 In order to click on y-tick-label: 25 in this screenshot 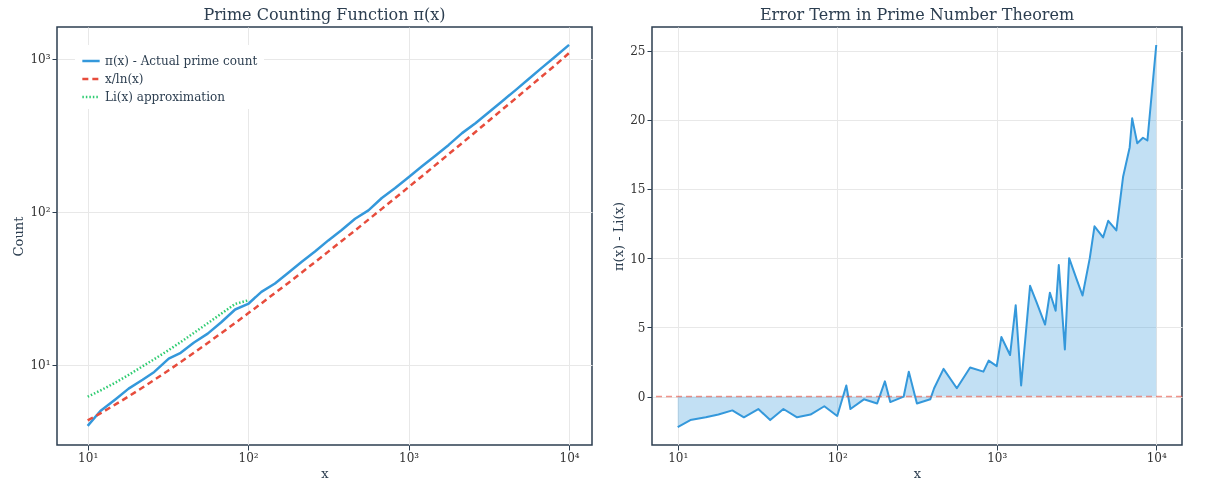, I will do `click(638, 51)`.